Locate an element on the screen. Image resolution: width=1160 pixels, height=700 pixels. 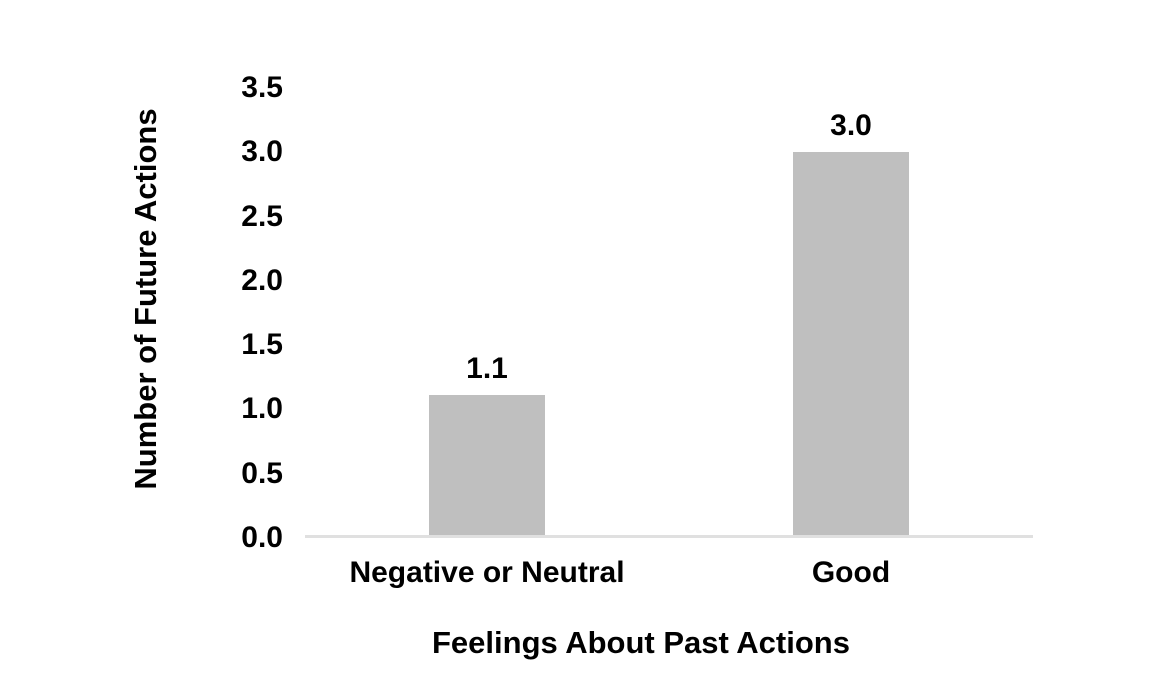
y-tick-label: 1.0 is located at coordinates (262, 409).